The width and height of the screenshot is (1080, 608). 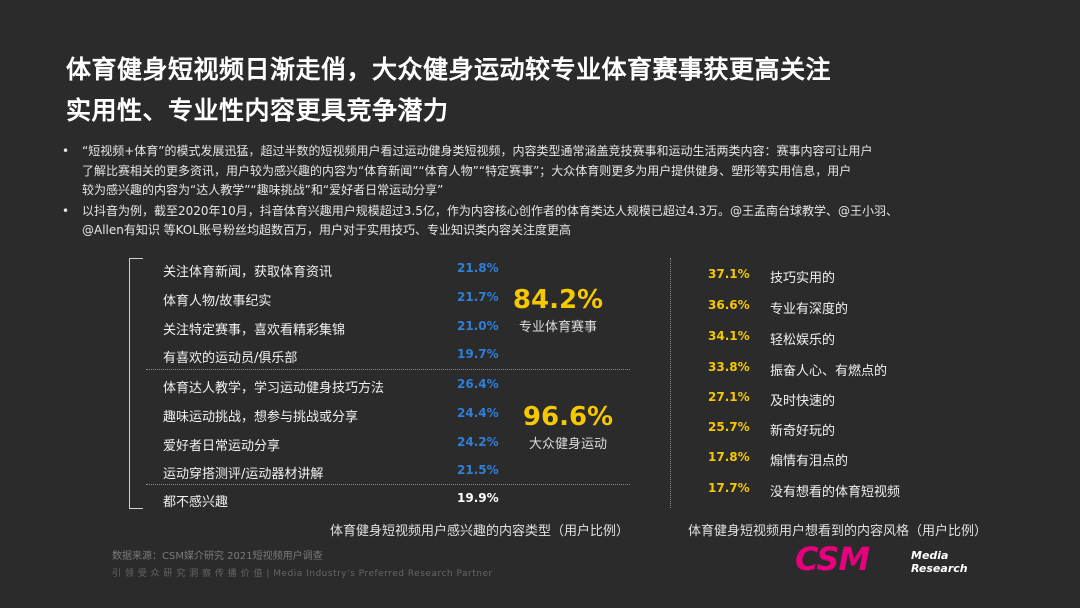 I want to click on content-style-row: 34.1% 轻松娱乐的, so click(x=850, y=337).